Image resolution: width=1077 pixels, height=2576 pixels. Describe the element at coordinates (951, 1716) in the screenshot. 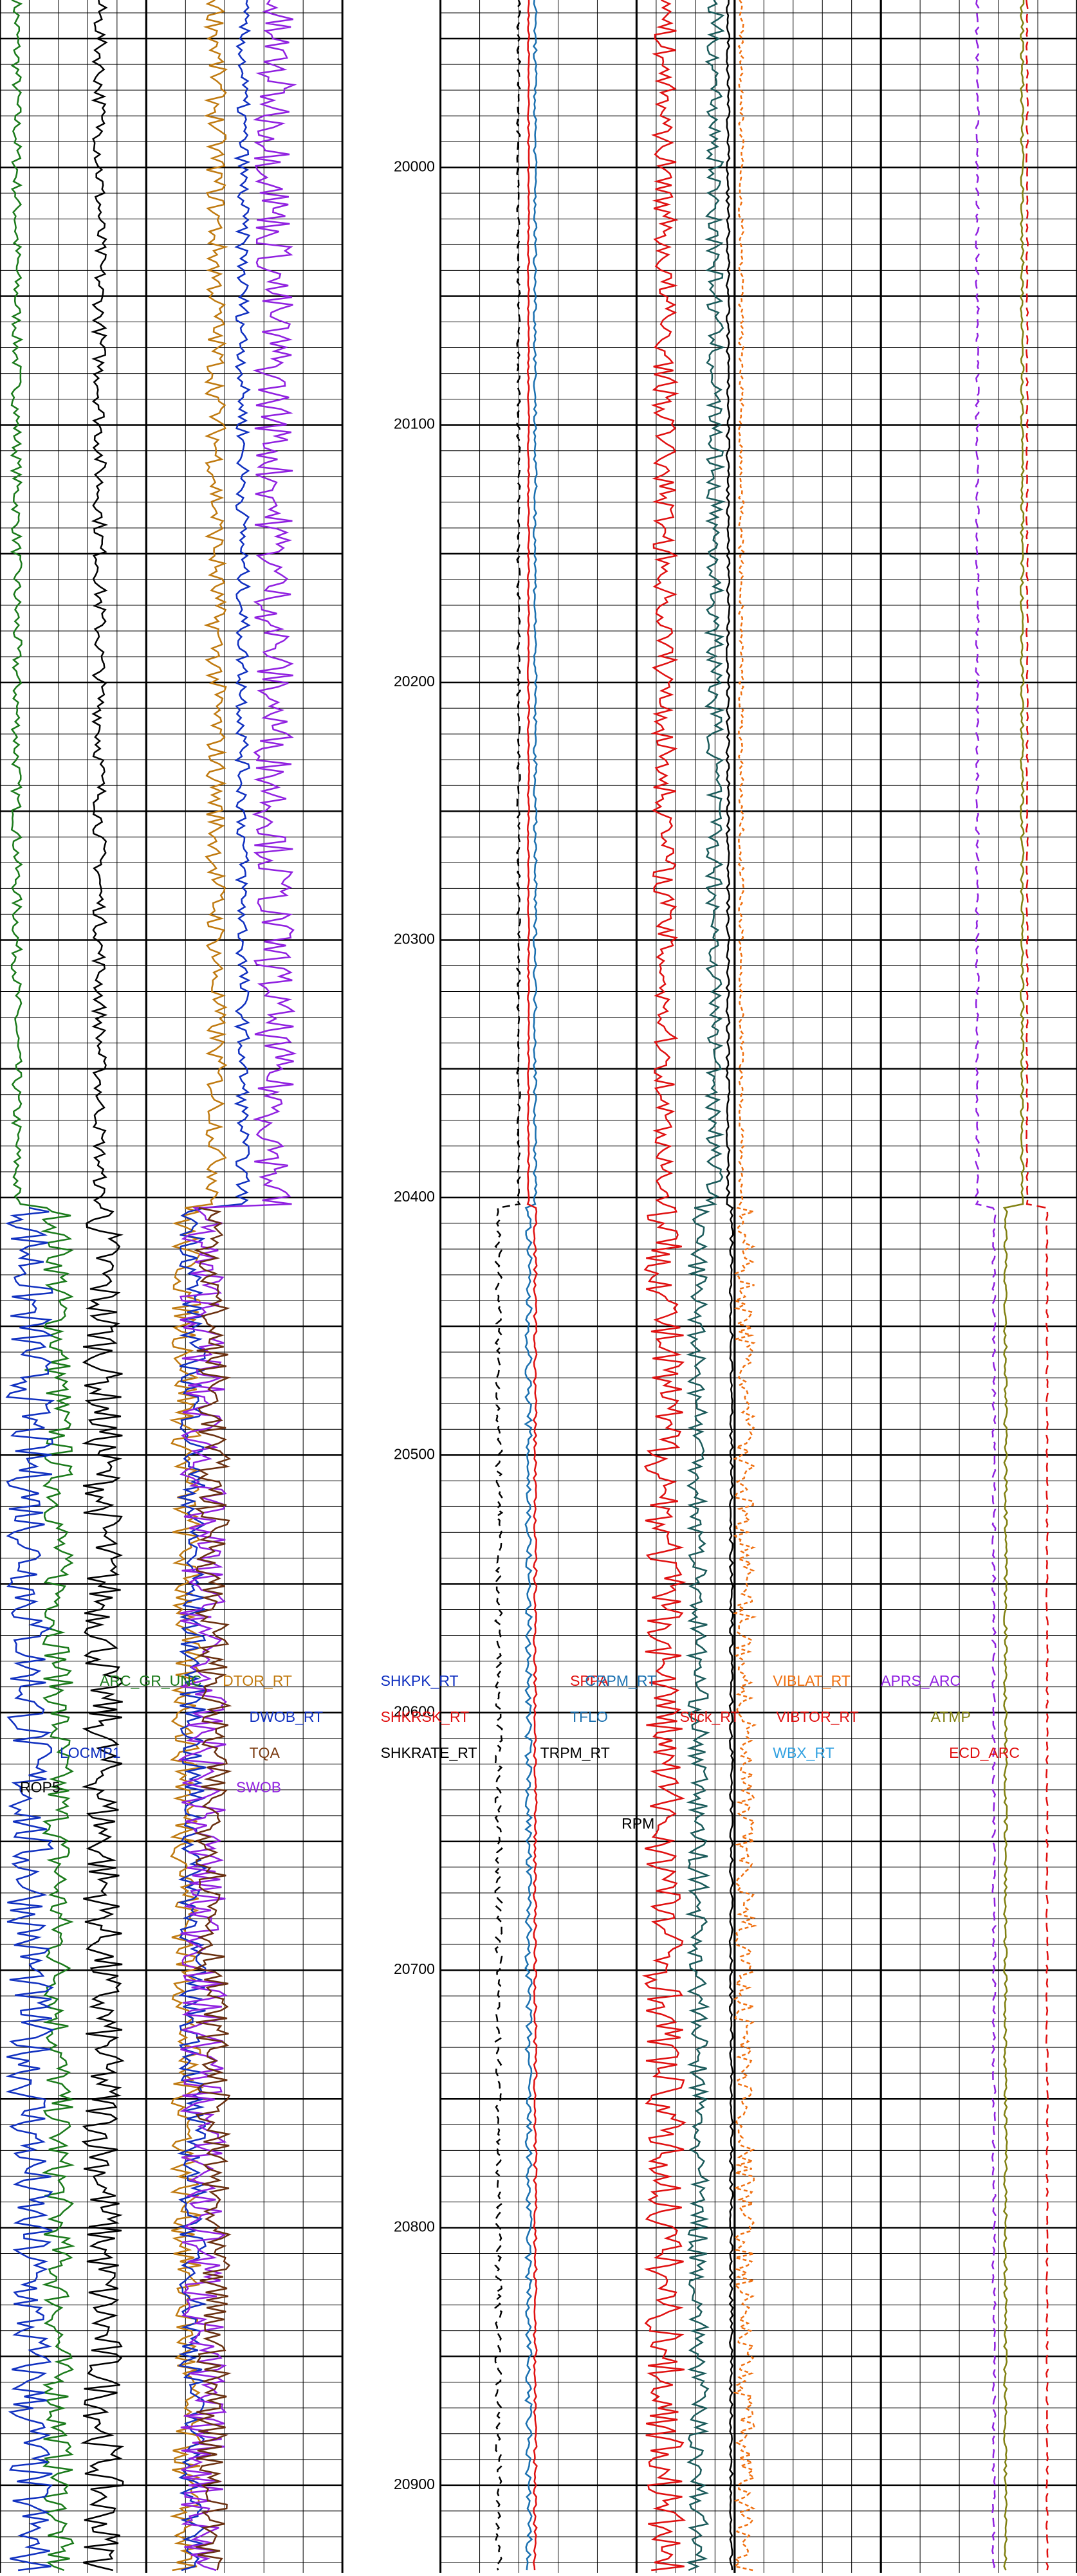

I see `curve-label: ATMP` at that location.